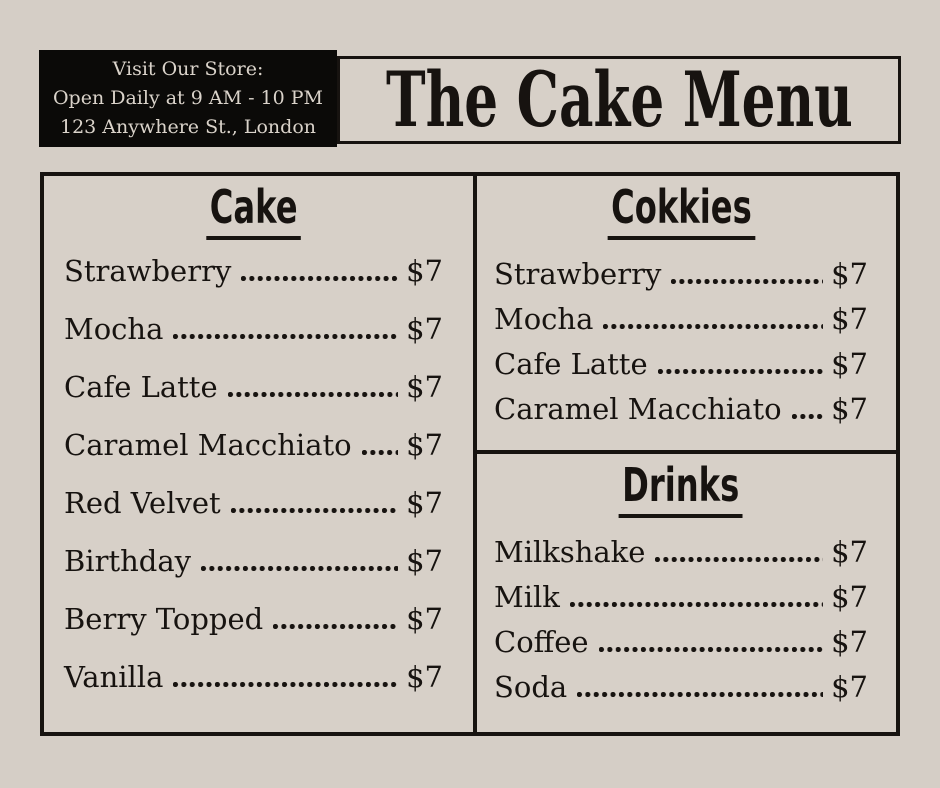 The height and width of the screenshot is (788, 940). What do you see at coordinates (253, 677) in the screenshot?
I see `menu-item: Vanilla $7` at bounding box center [253, 677].